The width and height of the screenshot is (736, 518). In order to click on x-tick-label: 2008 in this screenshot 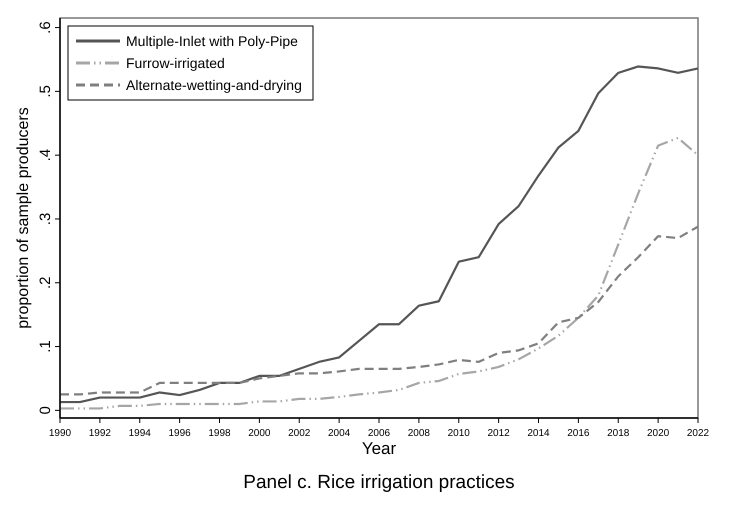, I will do `click(419, 433)`.